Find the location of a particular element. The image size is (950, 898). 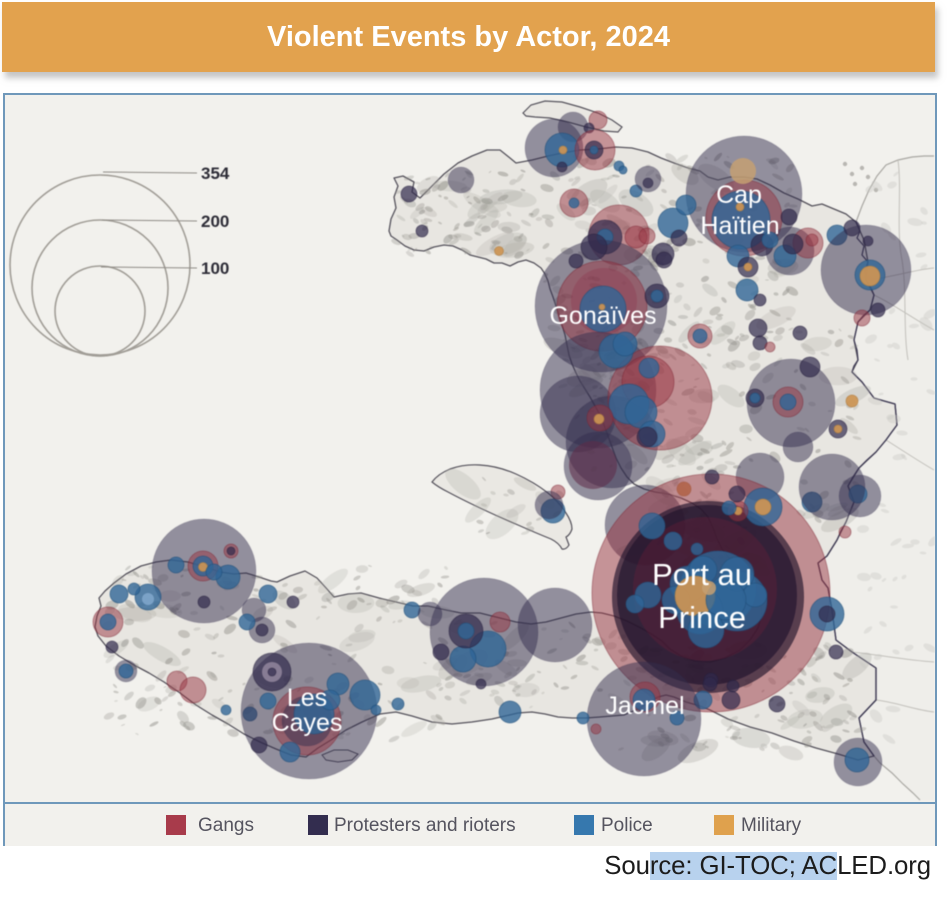

svg-text: 100 is located at coordinates (215, 268).